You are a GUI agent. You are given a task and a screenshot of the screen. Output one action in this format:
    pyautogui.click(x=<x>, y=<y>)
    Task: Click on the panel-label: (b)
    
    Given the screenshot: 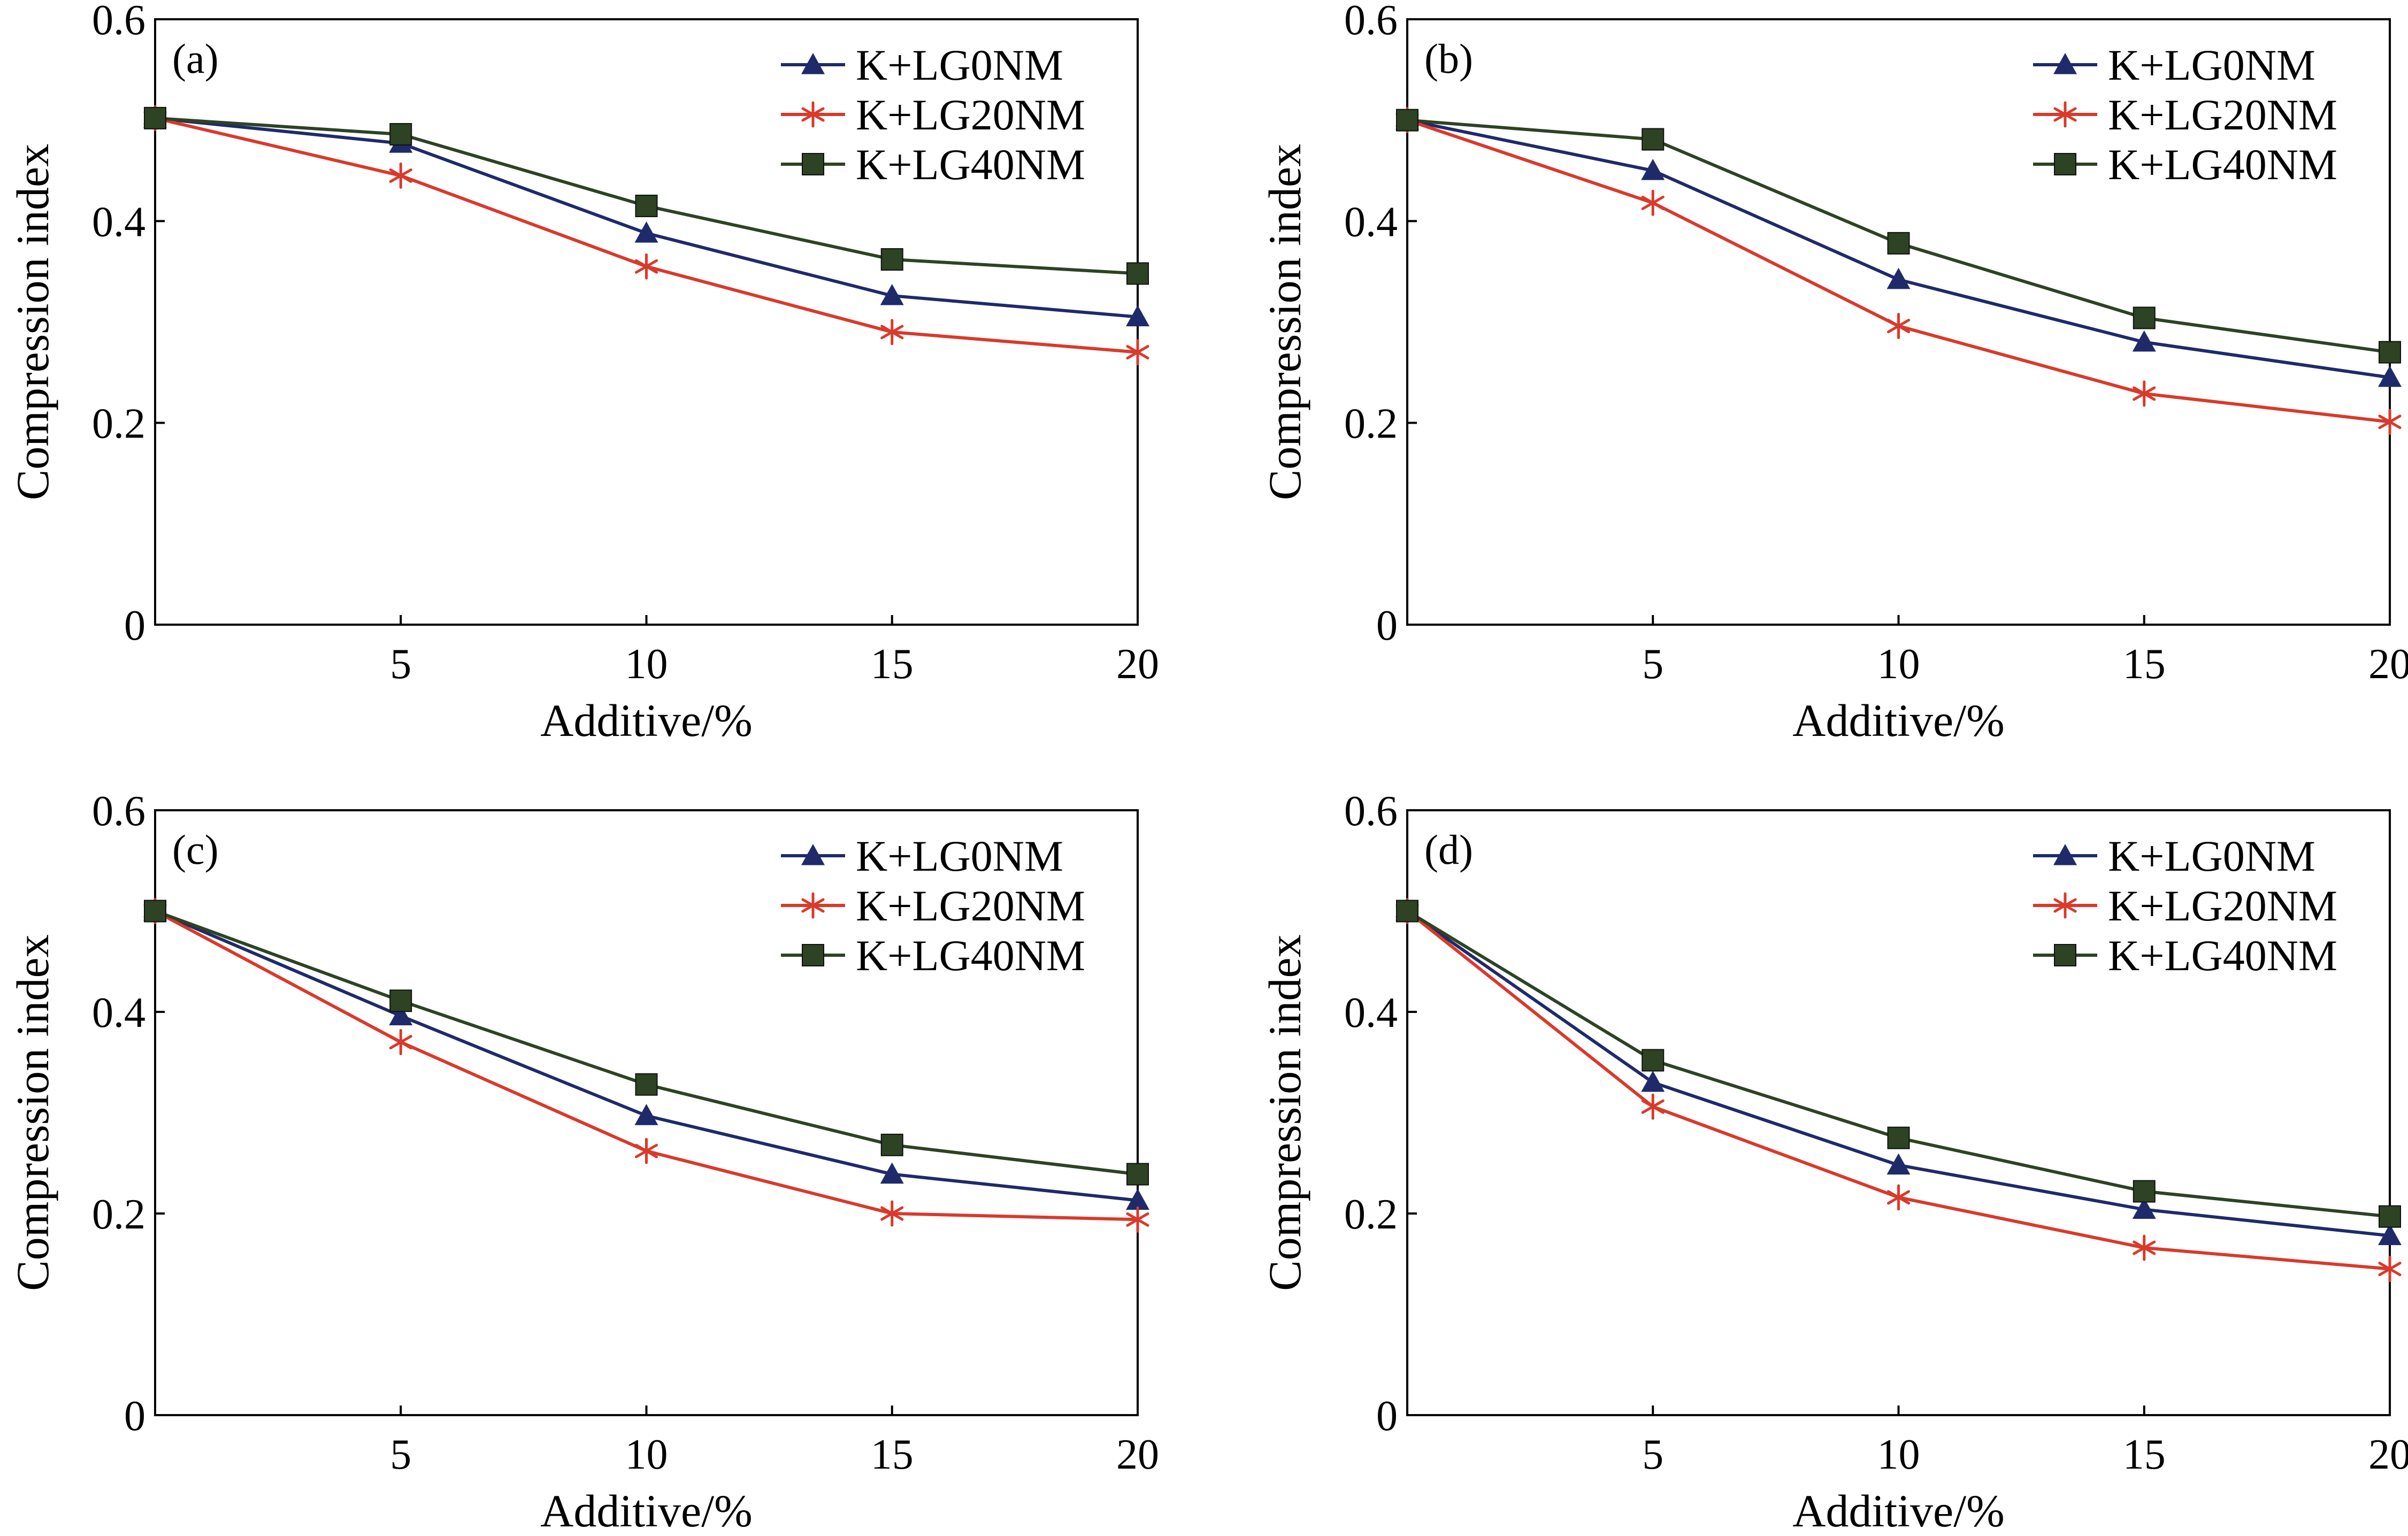 What is the action you would take?
    pyautogui.click(x=1448, y=58)
    